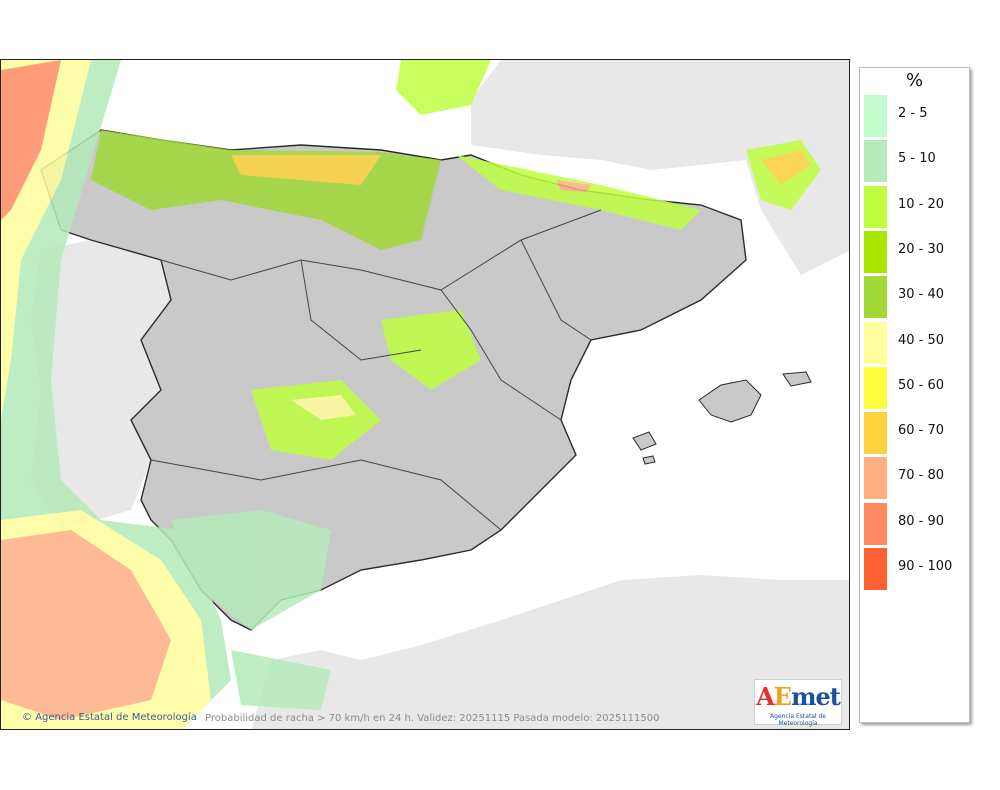 This screenshot has height=790, width=1000. I want to click on legend-item: 2 - 5, so click(916, 116).